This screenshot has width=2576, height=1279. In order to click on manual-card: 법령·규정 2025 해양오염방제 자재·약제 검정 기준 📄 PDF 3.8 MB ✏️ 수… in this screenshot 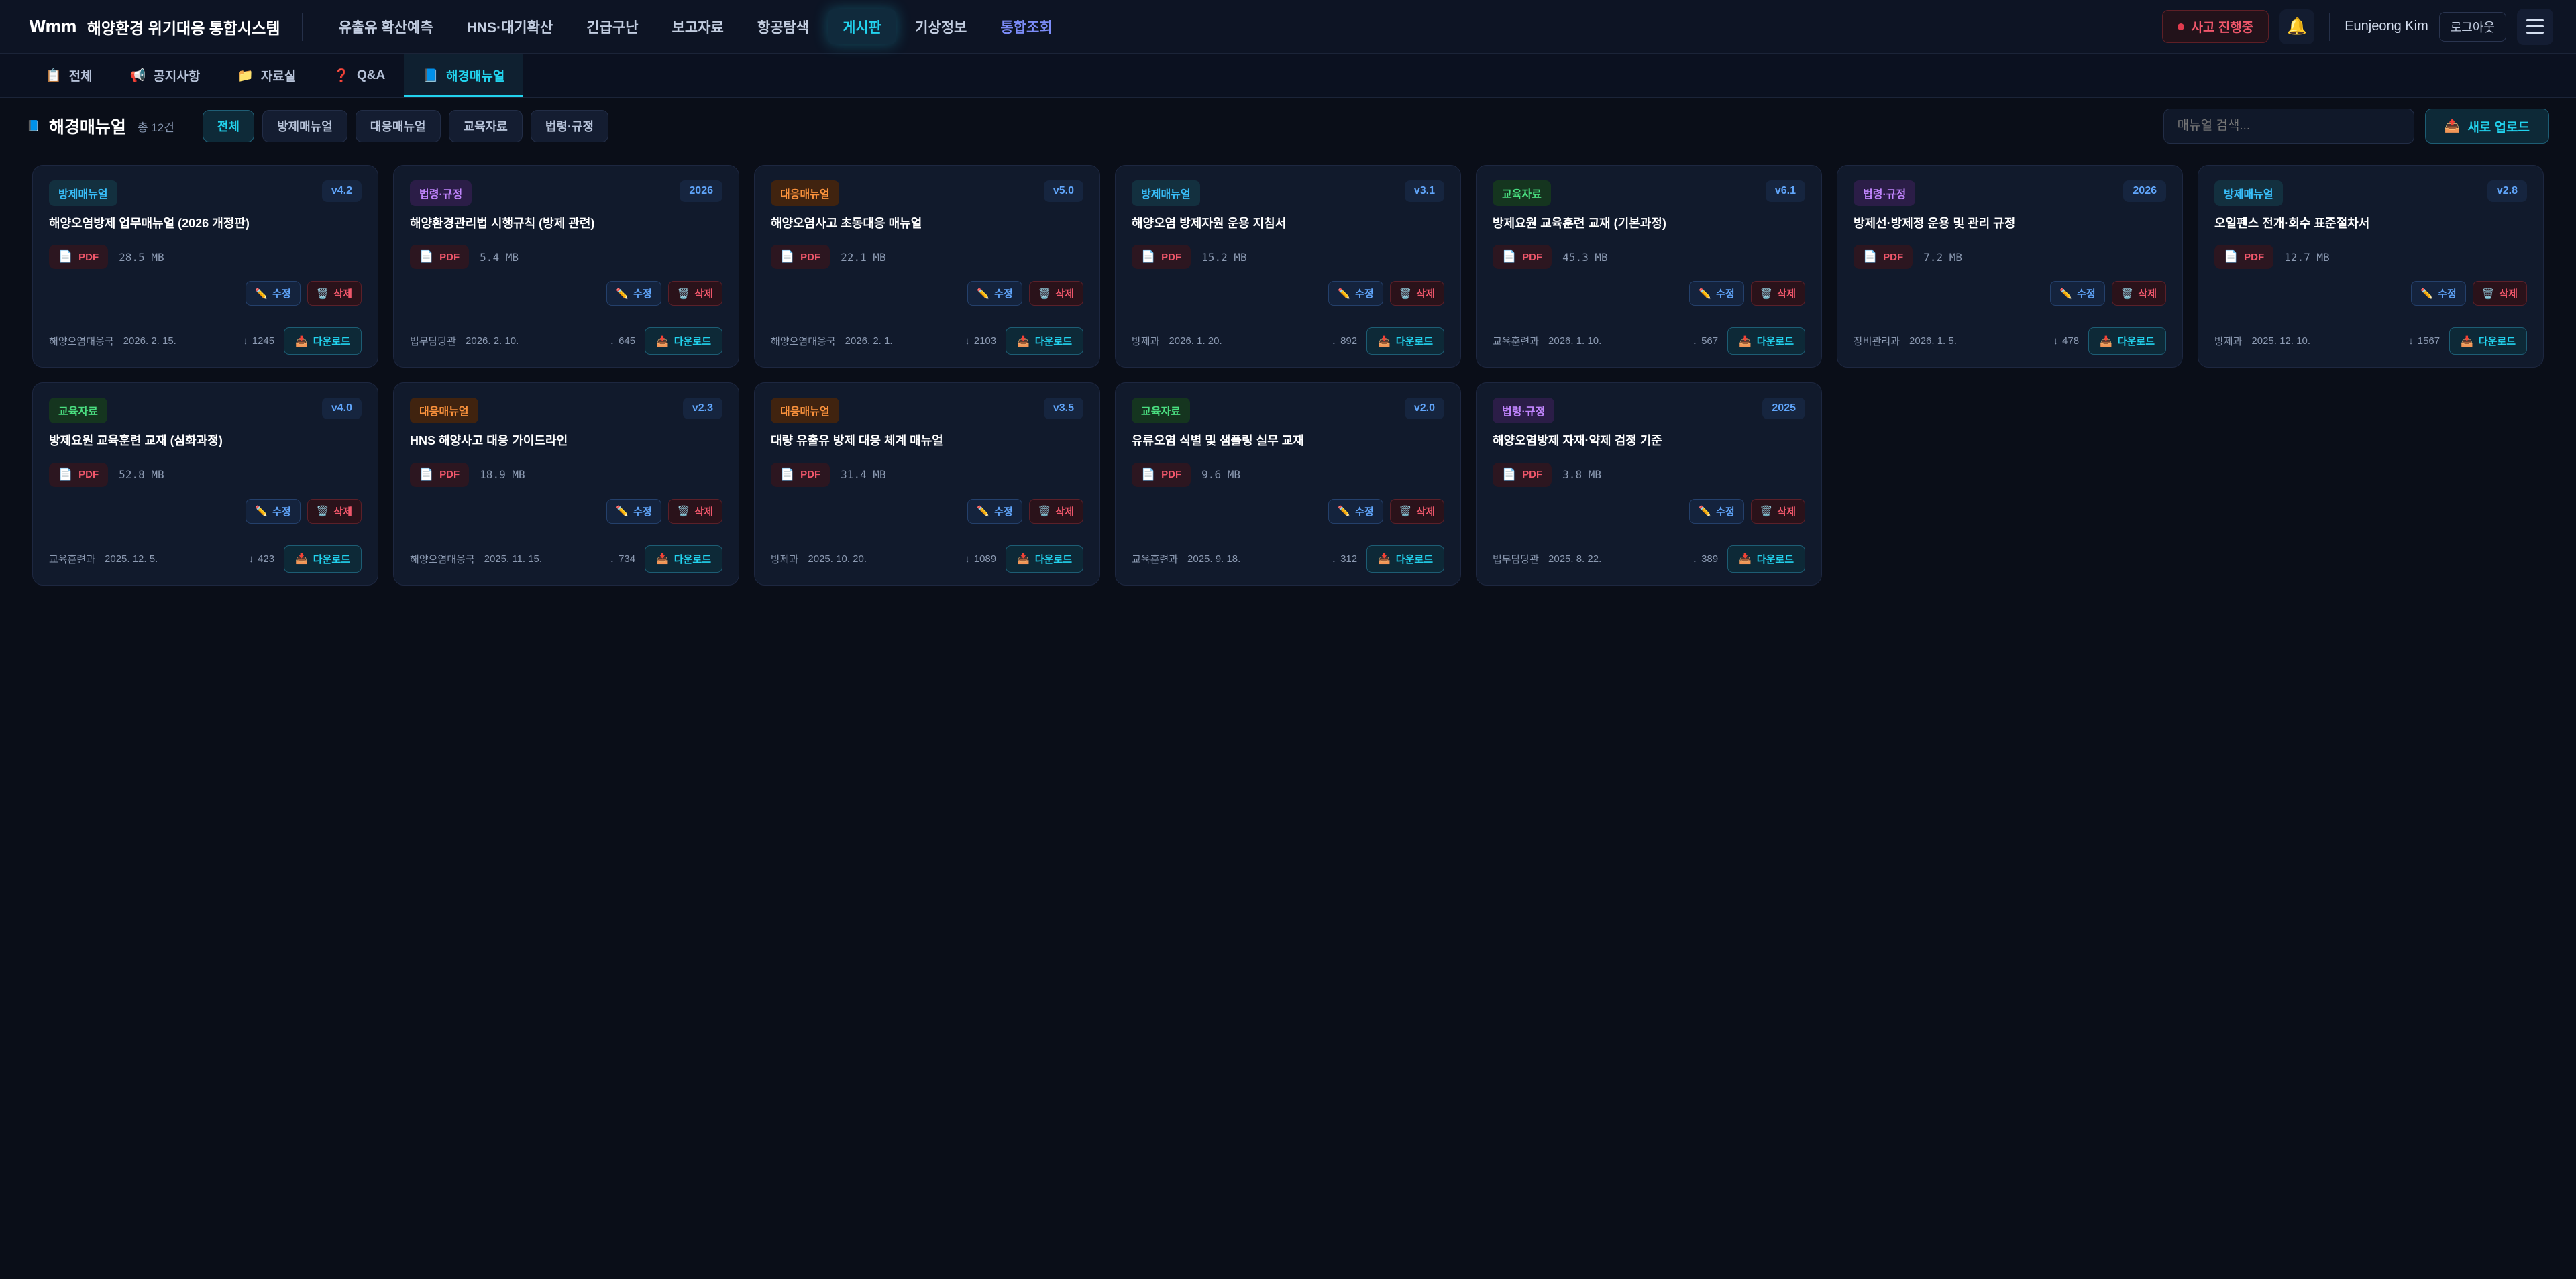, I will do `click(1649, 484)`.